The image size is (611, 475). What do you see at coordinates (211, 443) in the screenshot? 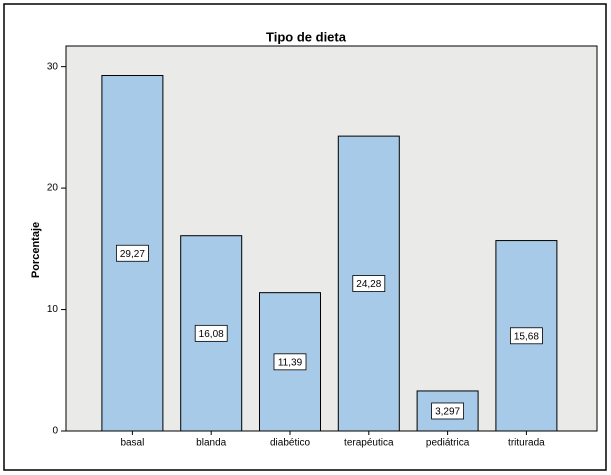
I see `x-tick-label: blanda` at bounding box center [211, 443].